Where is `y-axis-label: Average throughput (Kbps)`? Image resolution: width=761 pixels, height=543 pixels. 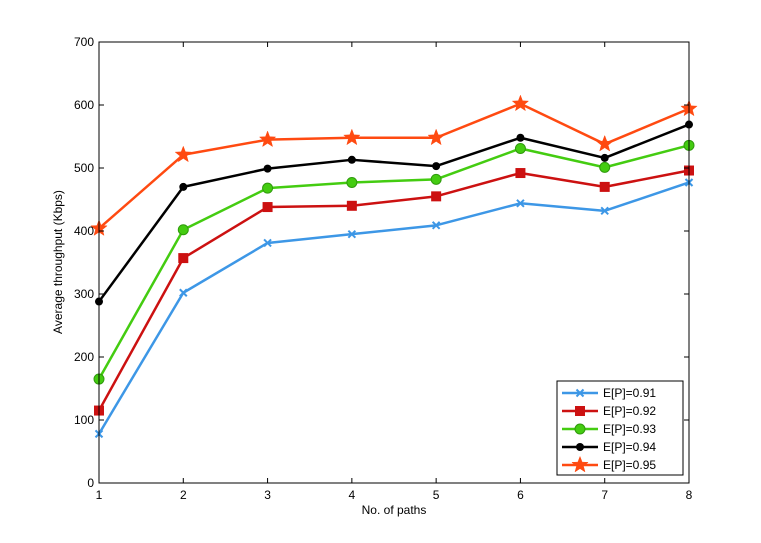
y-axis-label: Average throughput (Kbps) is located at coordinates (58, 262).